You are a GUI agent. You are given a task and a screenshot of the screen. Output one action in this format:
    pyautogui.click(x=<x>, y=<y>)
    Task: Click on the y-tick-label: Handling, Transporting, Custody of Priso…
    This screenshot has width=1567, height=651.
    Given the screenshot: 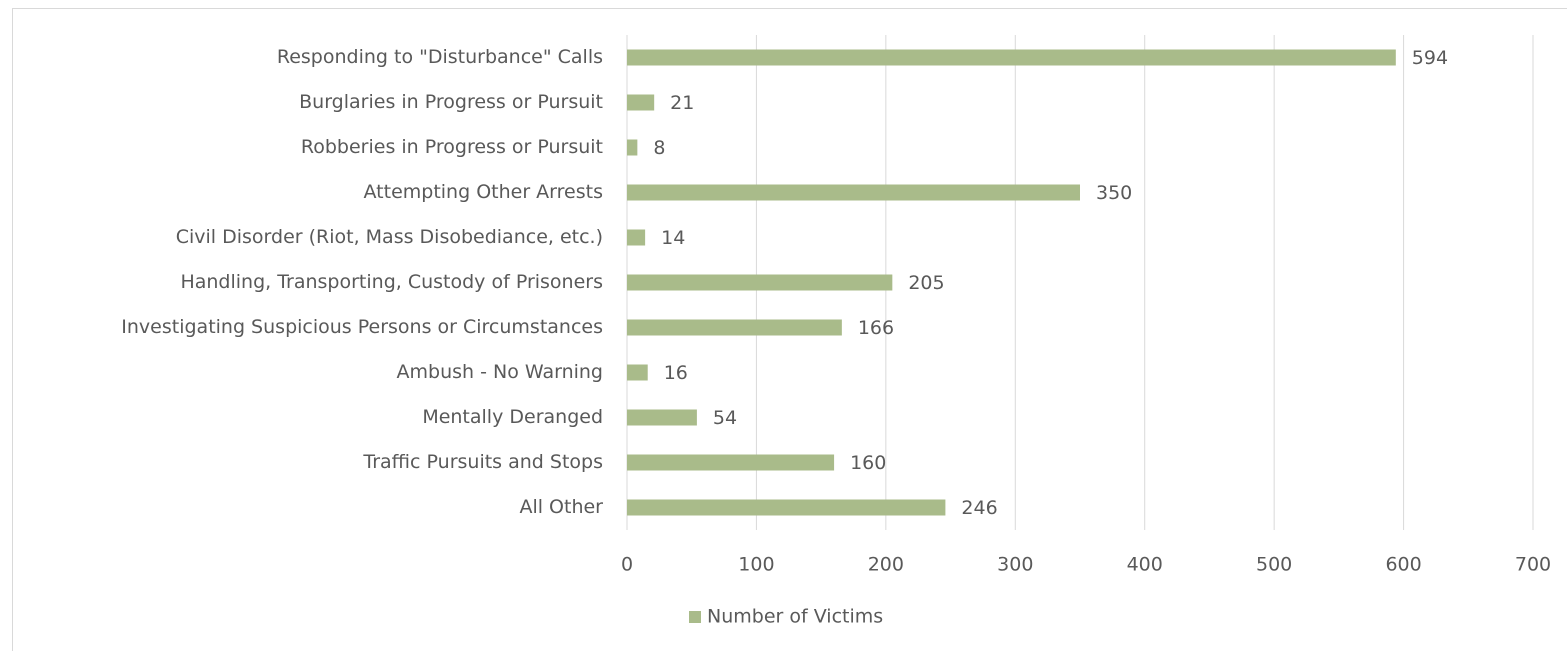 What is the action you would take?
    pyautogui.click(x=391, y=282)
    